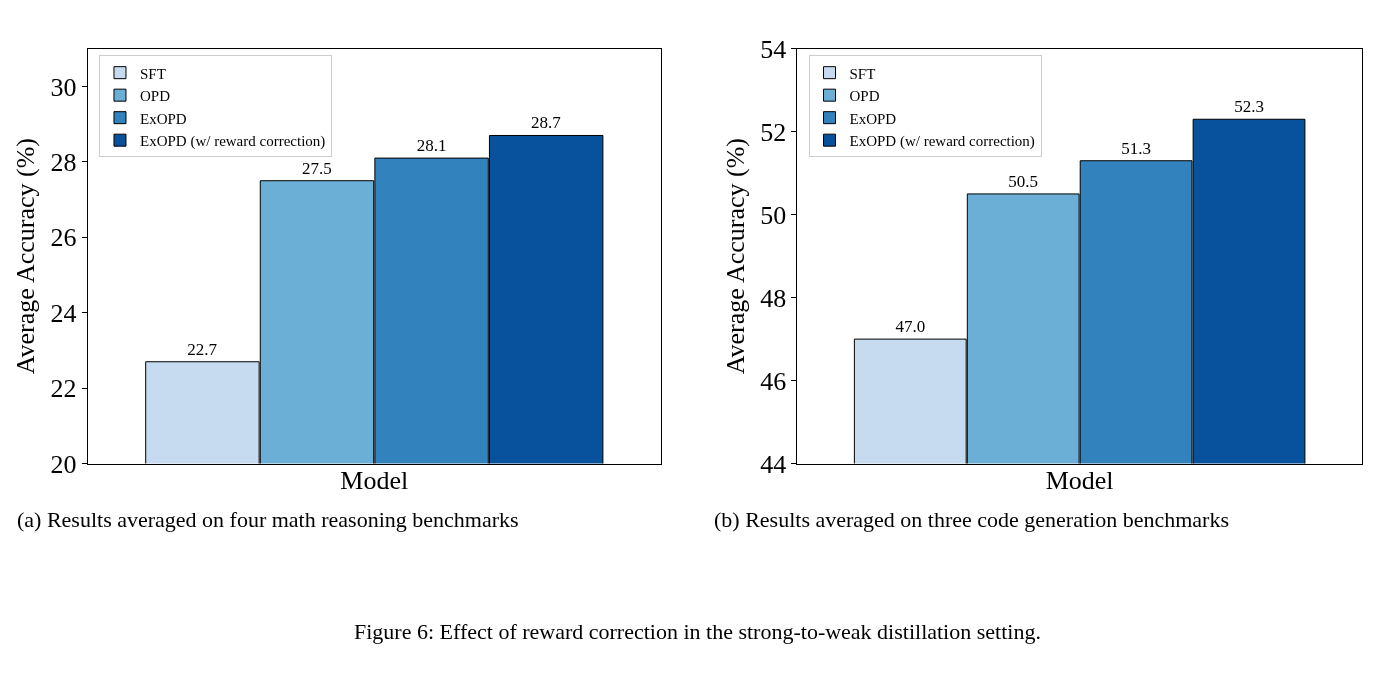 Image resolution: width=1394 pixels, height=697 pixels. I want to click on data-label: 22.7, so click(202, 349).